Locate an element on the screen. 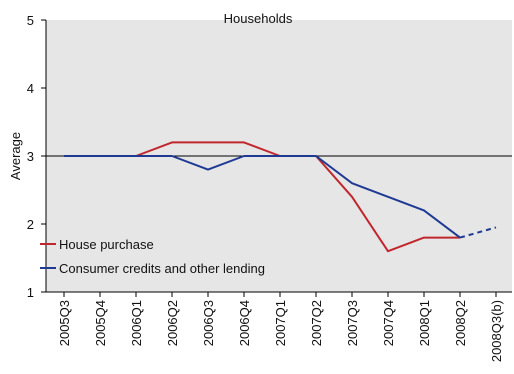 The width and height of the screenshot is (514, 374). y-axis-label: Average is located at coordinates (15, 156).